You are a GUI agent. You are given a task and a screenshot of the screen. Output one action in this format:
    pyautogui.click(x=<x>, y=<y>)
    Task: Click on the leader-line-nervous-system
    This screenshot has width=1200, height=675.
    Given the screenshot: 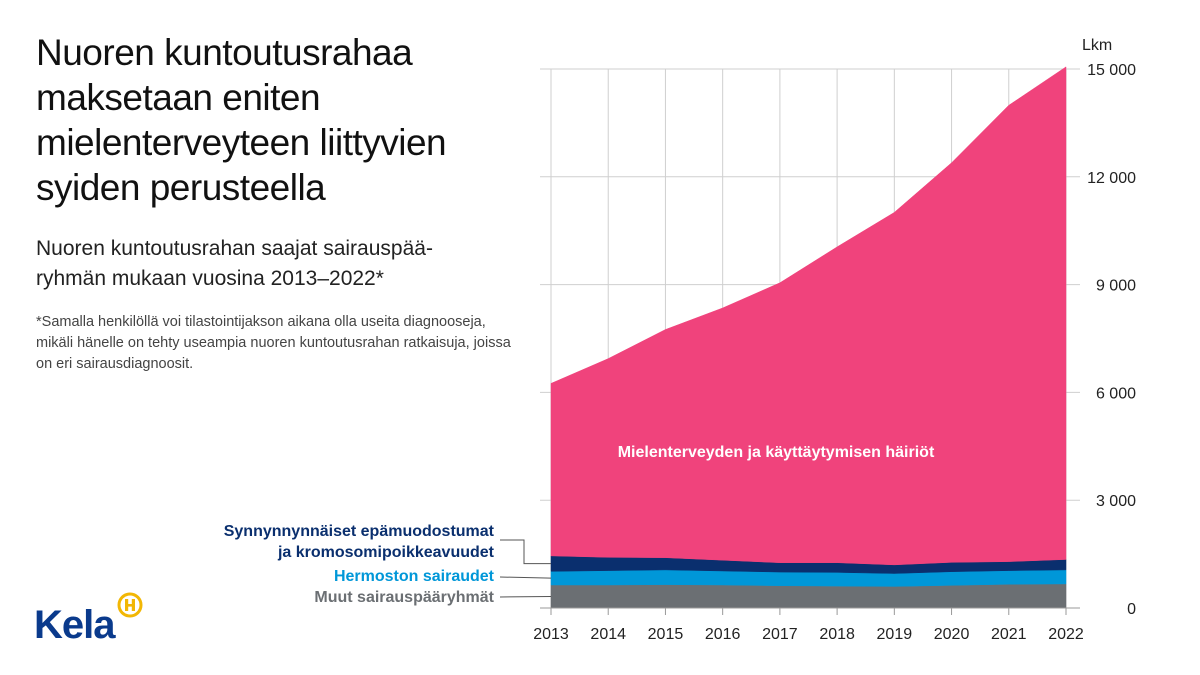 What is the action you would take?
    pyautogui.click(x=525, y=577)
    